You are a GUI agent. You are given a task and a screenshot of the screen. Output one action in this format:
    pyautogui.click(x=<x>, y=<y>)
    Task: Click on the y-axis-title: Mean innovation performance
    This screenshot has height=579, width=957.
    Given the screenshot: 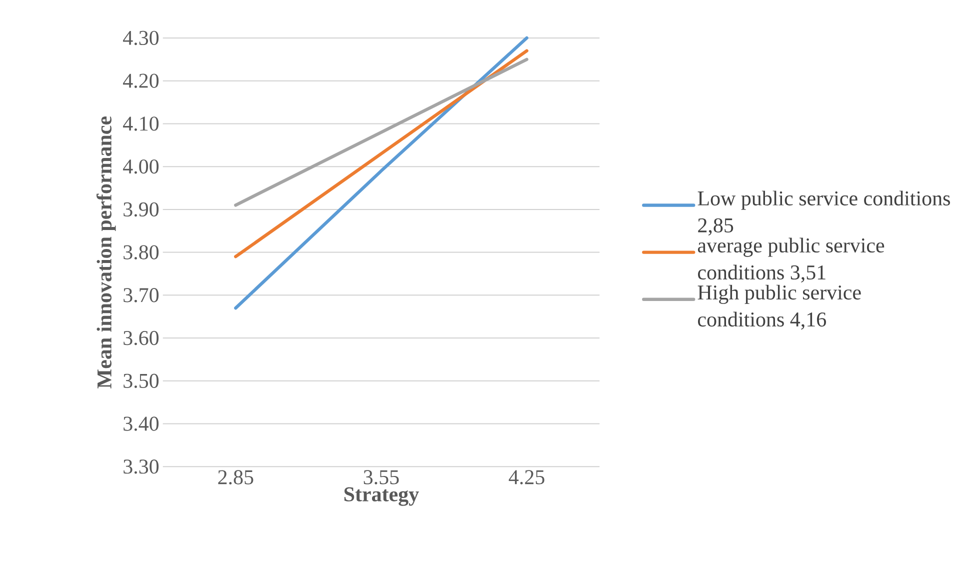 What is the action you would take?
    pyautogui.click(x=106, y=252)
    